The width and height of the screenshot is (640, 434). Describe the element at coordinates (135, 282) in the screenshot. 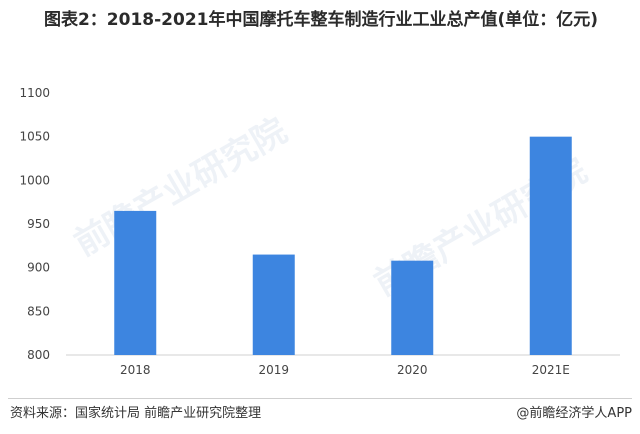

I see `bar-2018` at that location.